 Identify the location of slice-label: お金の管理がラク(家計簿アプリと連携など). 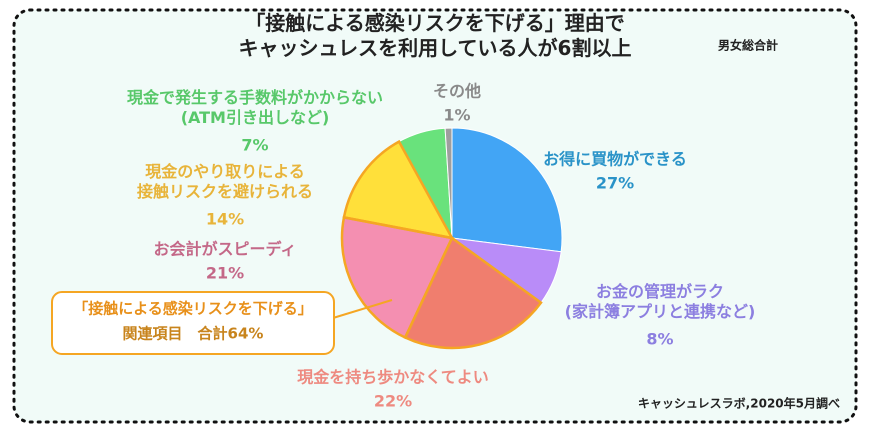
(660, 301).